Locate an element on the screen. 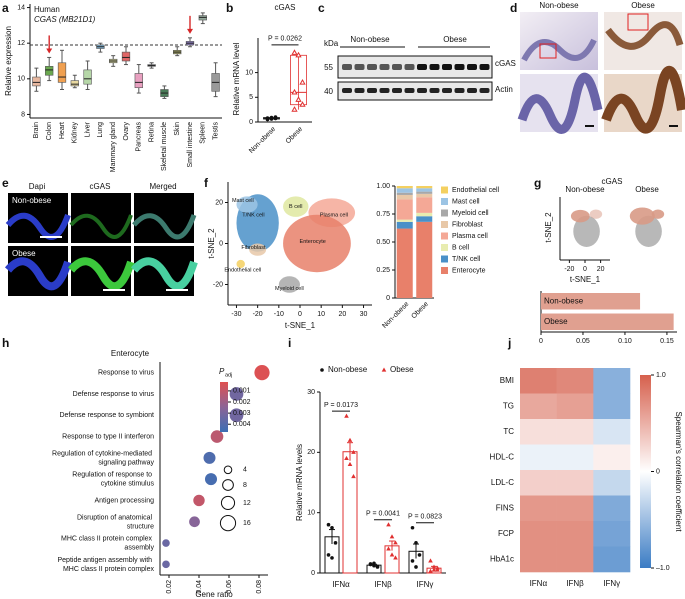 The image size is (685, 599). colorbar-label: Spearman's correlation coefficient is located at coordinates (678, 471).